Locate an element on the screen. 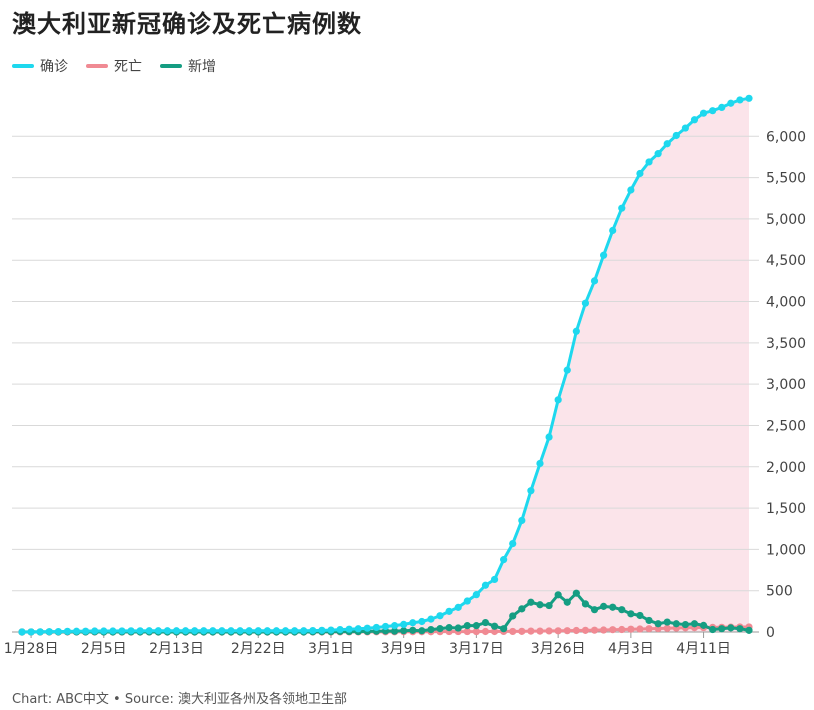 The image size is (814, 710). x-tick-label: 4月3日 is located at coordinates (631, 649).